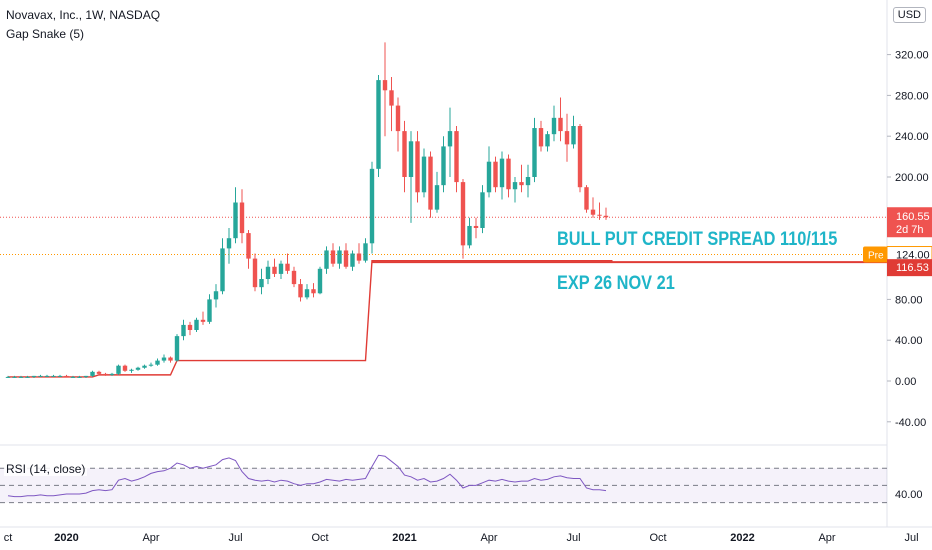  What do you see at coordinates (912, 56) in the screenshot?
I see `price-tick-label: 320.00` at bounding box center [912, 56].